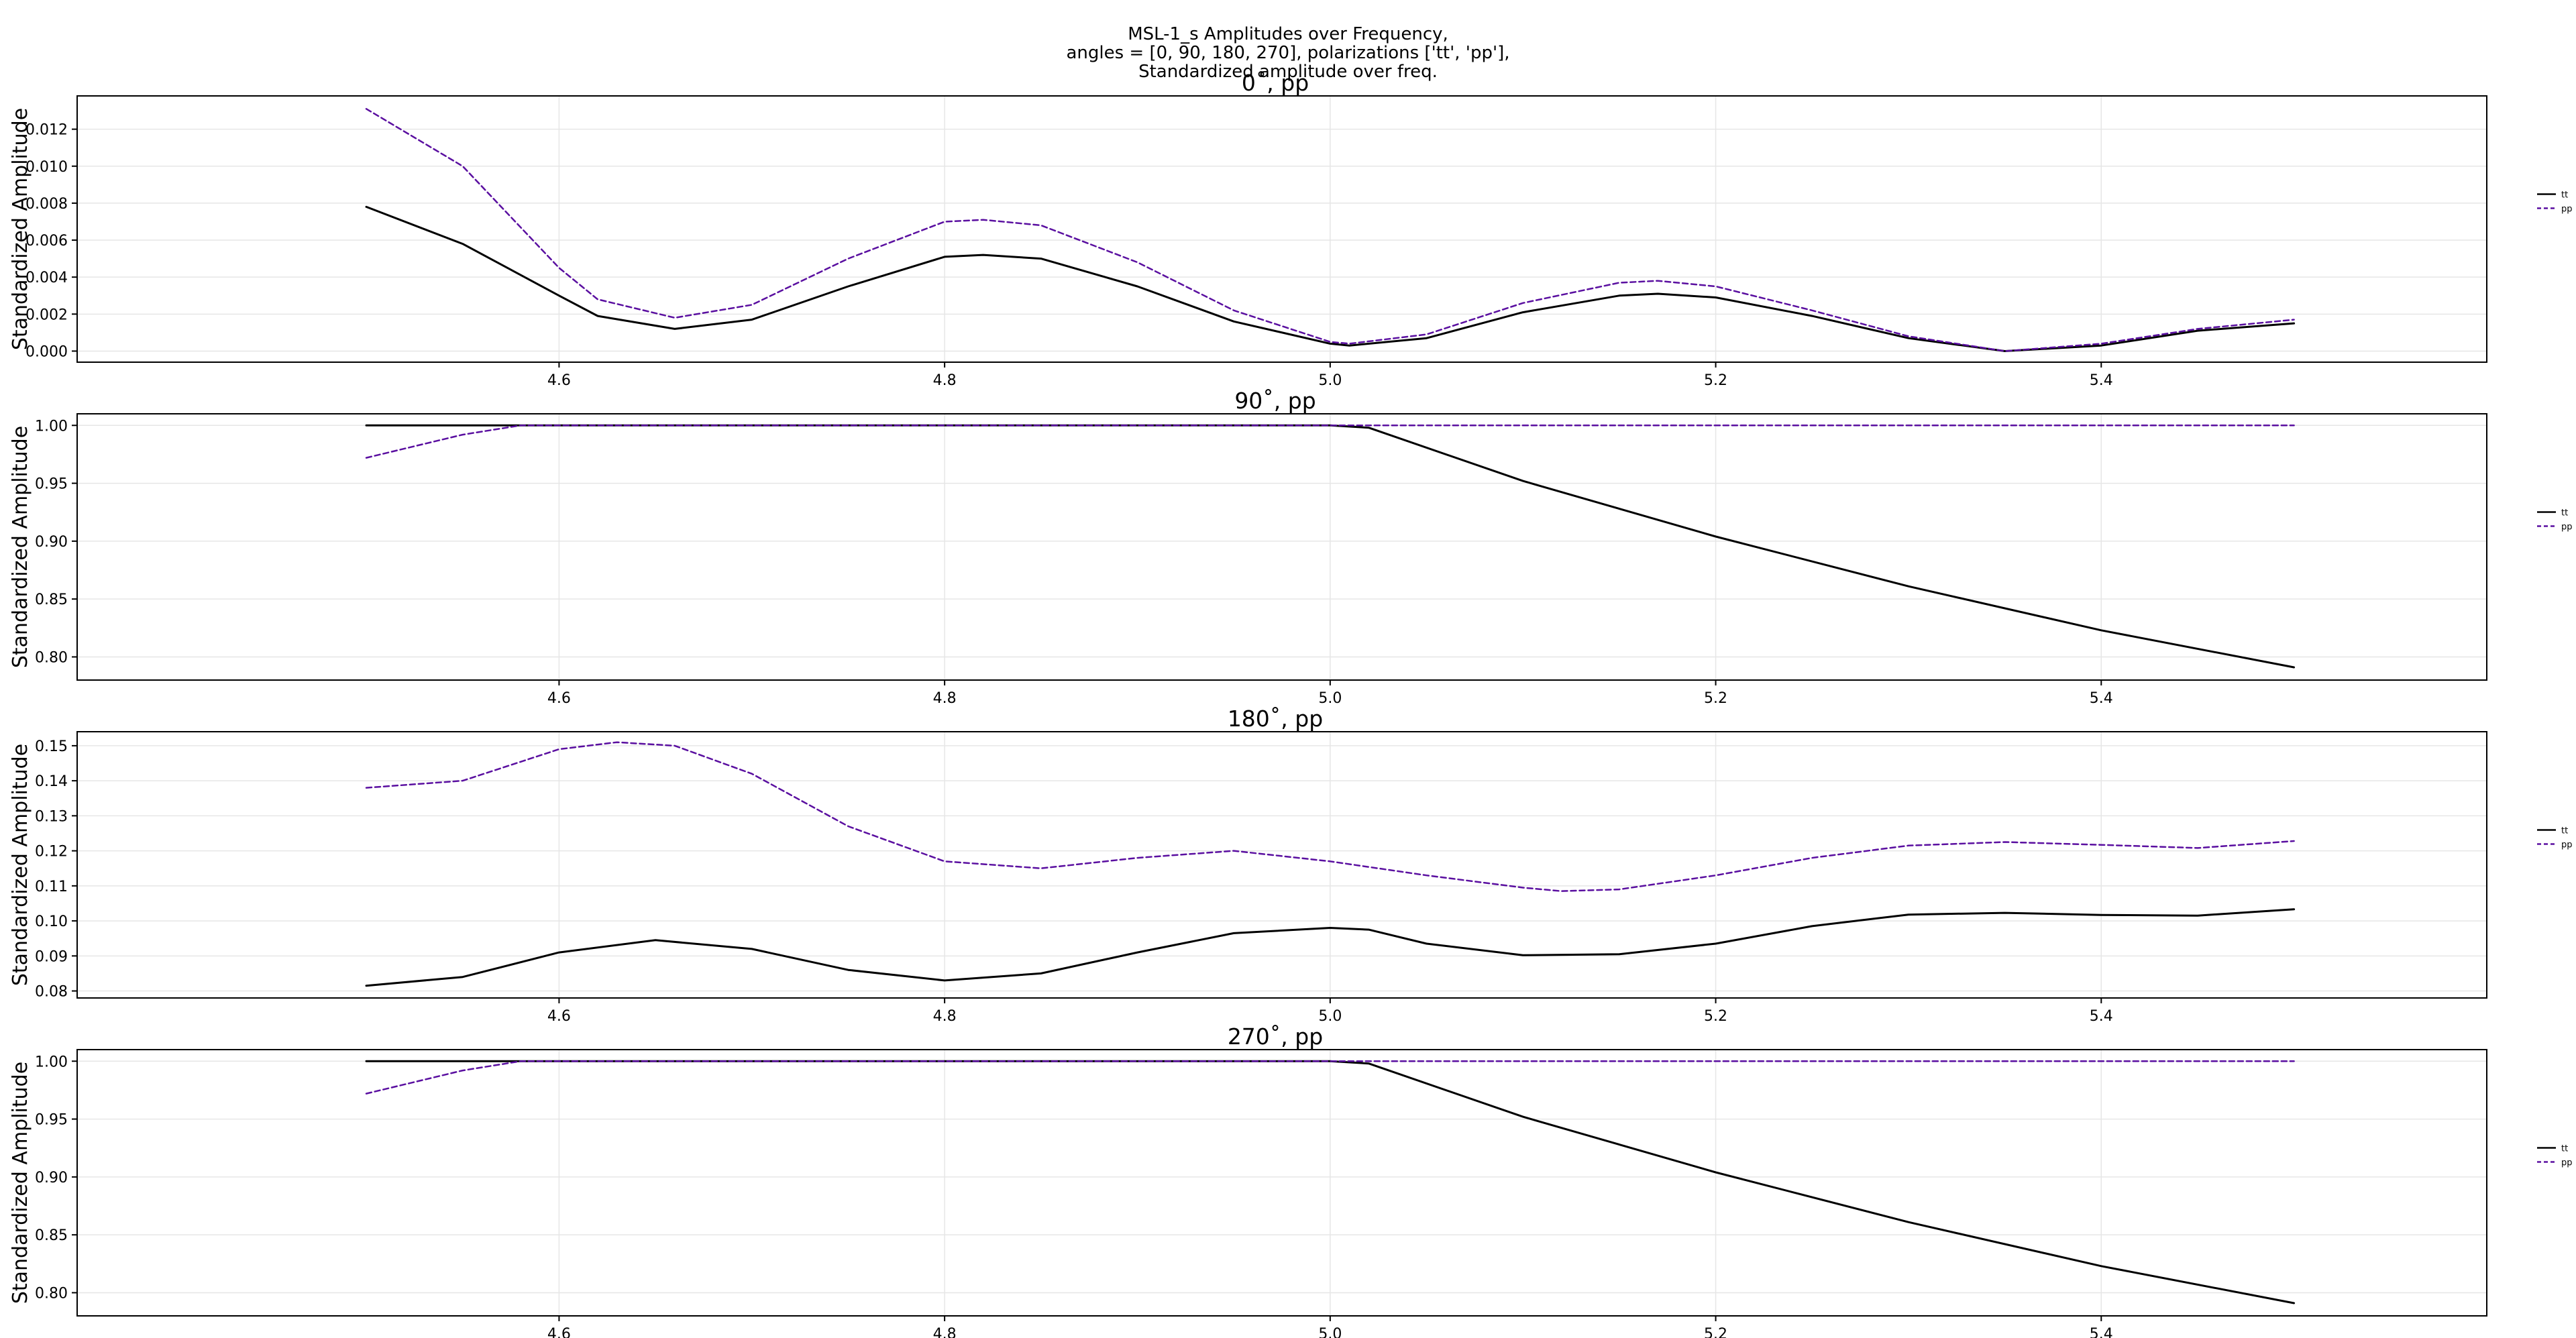  Describe the element at coordinates (1275, 401) in the screenshot. I see `panel-title: 90˚, pp` at that location.